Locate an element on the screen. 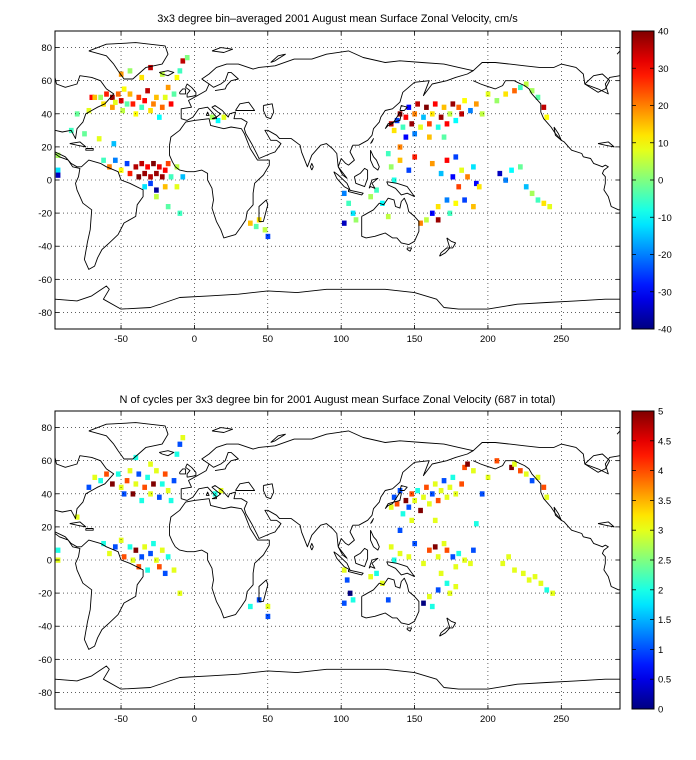  colorbar-tick-label: 3.5 is located at coordinates (664, 501).